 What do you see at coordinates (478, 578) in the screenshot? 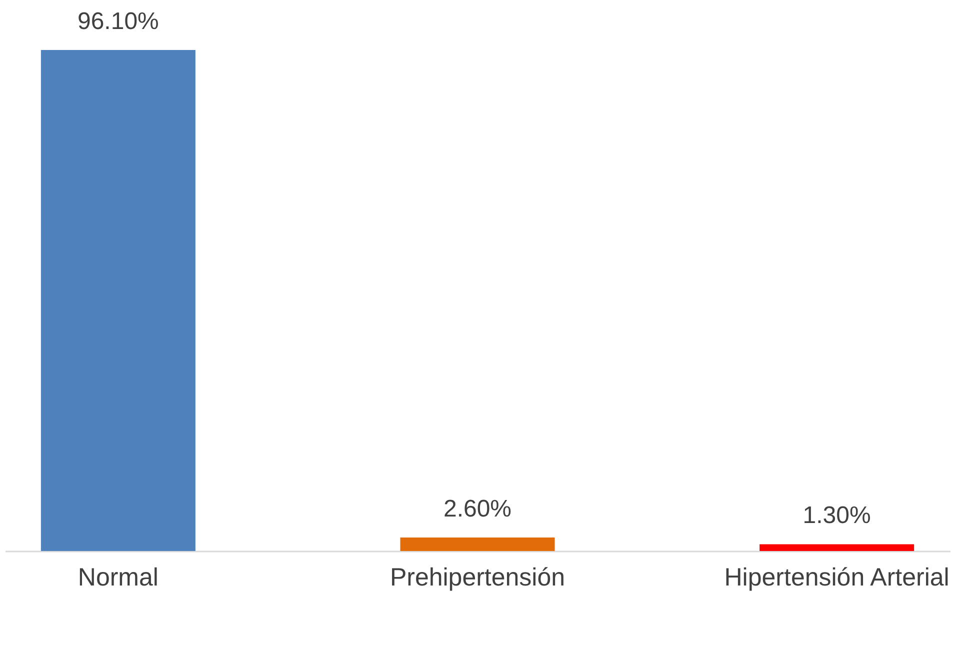
I see `x-tick-label: Prehipertensión` at bounding box center [478, 578].